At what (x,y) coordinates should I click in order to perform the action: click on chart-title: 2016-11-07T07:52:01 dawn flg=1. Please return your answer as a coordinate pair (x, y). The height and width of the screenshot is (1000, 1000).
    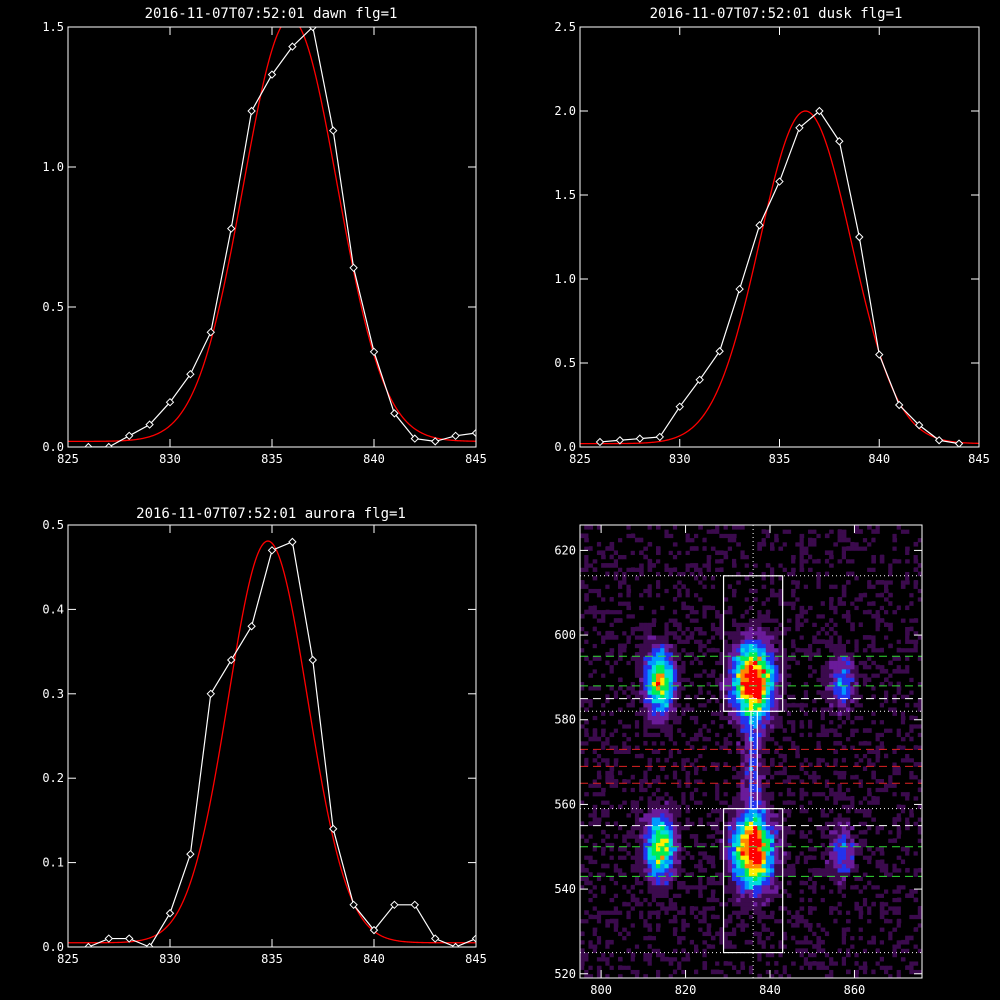
    Looking at the image, I should click on (271, 14).